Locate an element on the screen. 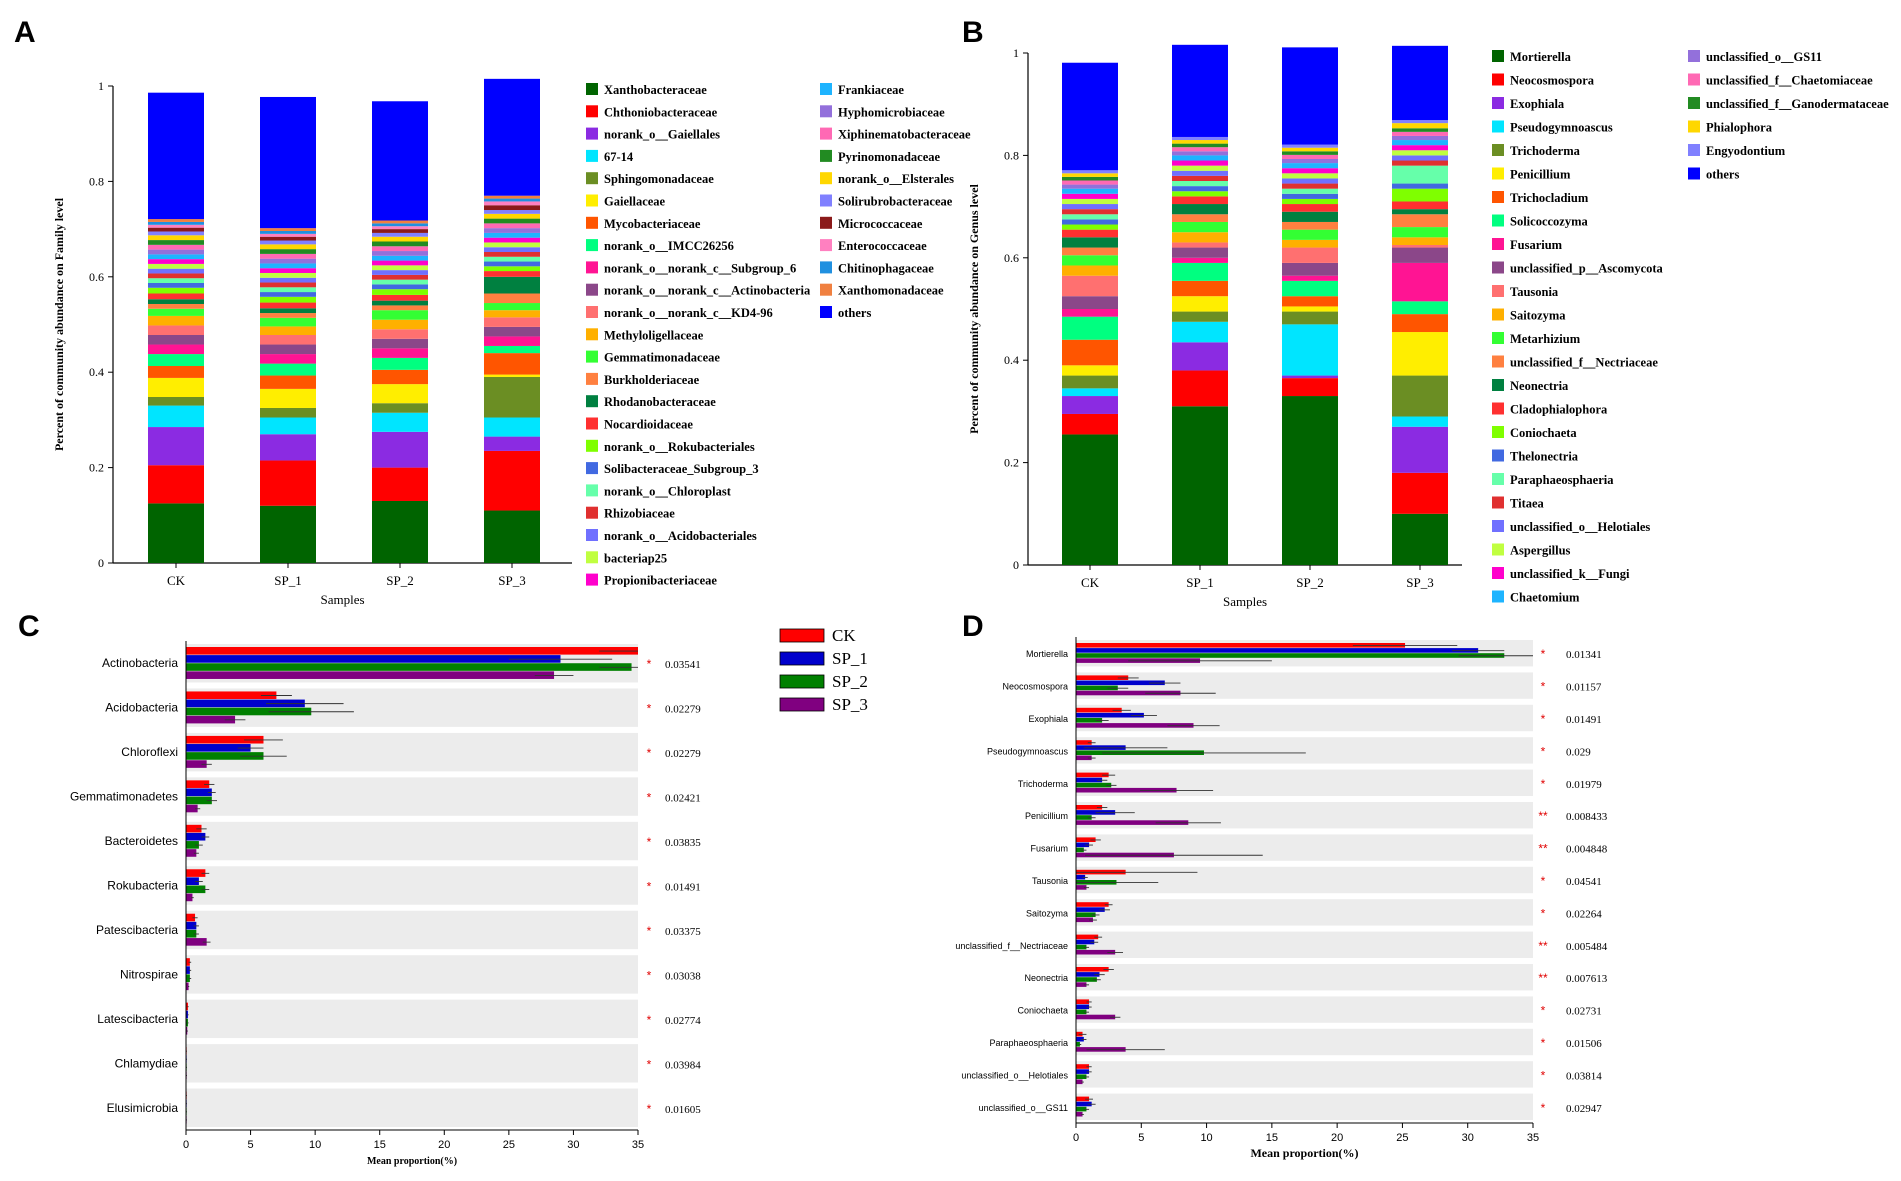 The height and width of the screenshot is (1181, 1901). bar-ck-rhodanobacteraceae is located at coordinates (176, 301).